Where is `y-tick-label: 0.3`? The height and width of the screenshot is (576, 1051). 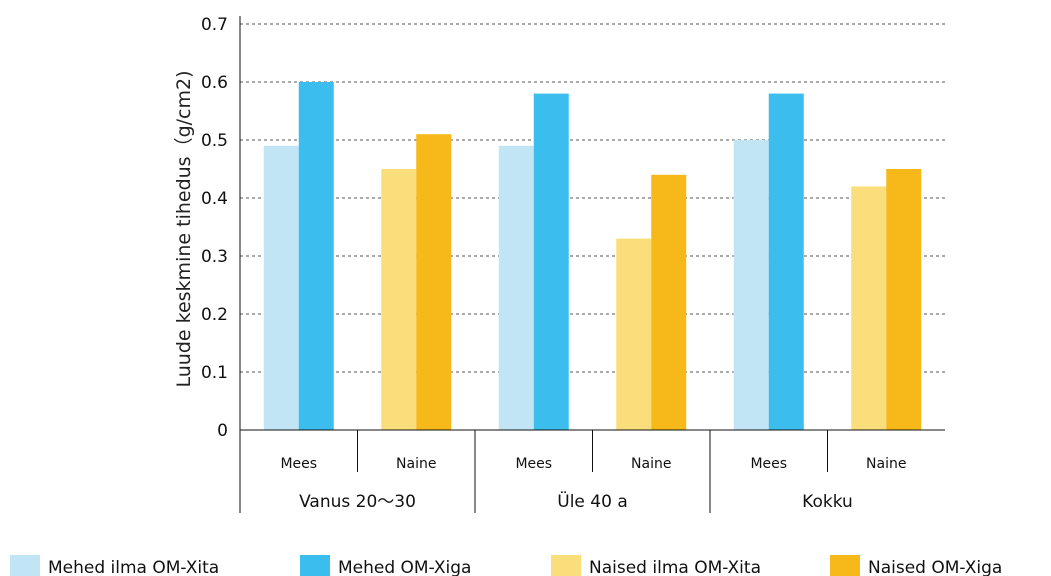
y-tick-label: 0.3 is located at coordinates (214, 257).